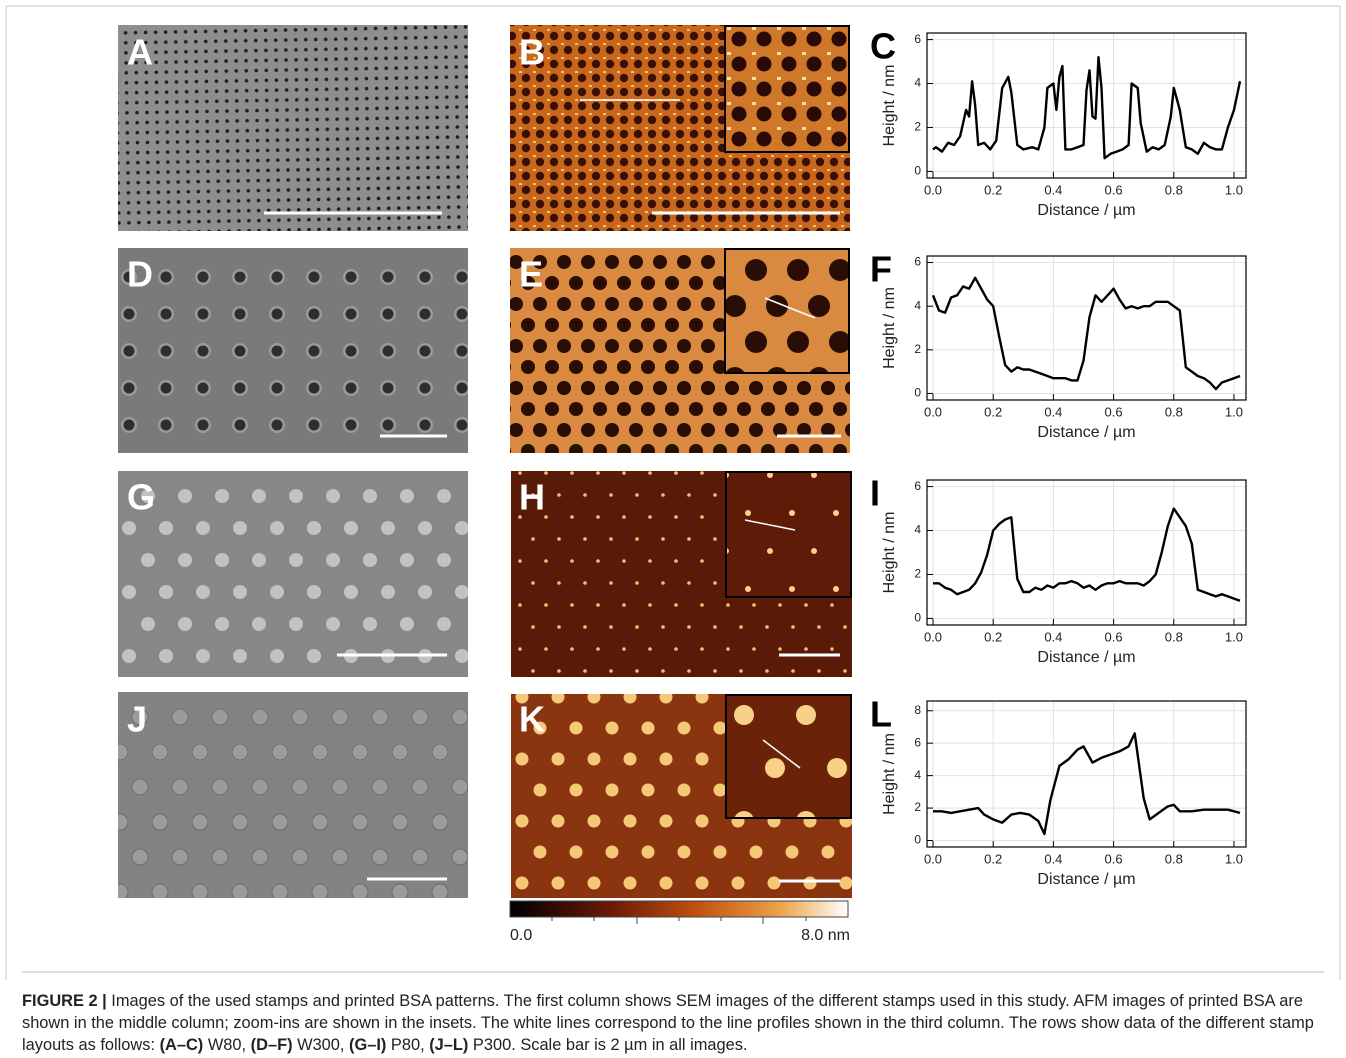 Image resolution: width=1346 pixels, height=1058 pixels. Describe the element at coordinates (917, 710) in the screenshot. I see `y-tick-label: 8` at that location.